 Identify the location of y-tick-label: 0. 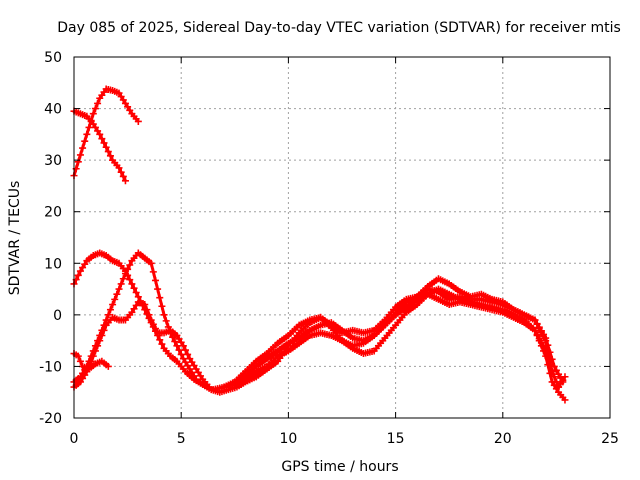
(57, 316).